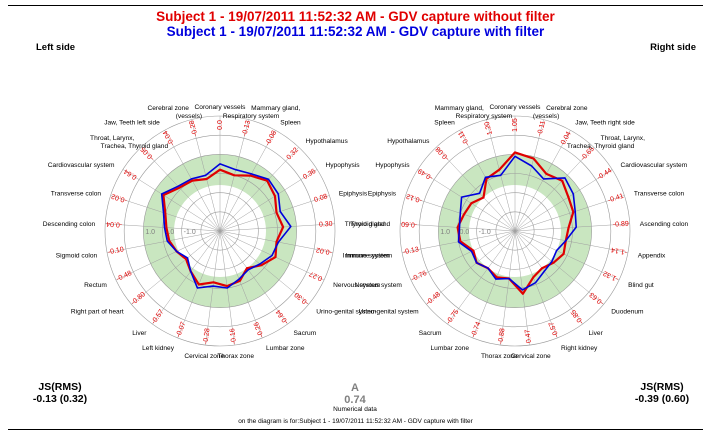 This screenshot has height=448, width=711. Describe the element at coordinates (420, 276) in the screenshot. I see `value-label: -0.76` at that location.